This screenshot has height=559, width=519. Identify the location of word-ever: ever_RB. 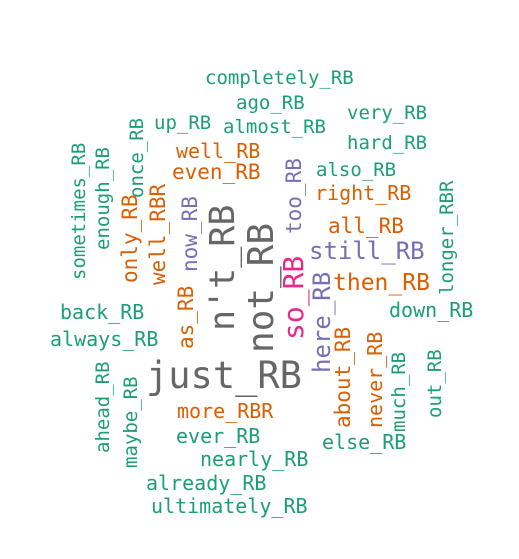
(218, 436).